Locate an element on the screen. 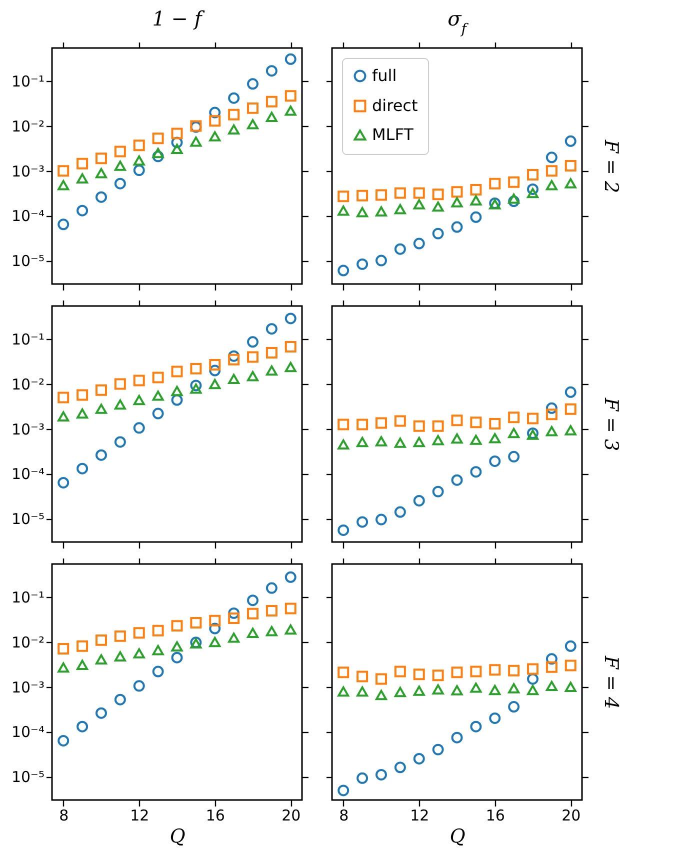 The width and height of the screenshot is (681, 863). x-tick-label: 8 is located at coordinates (344, 815).